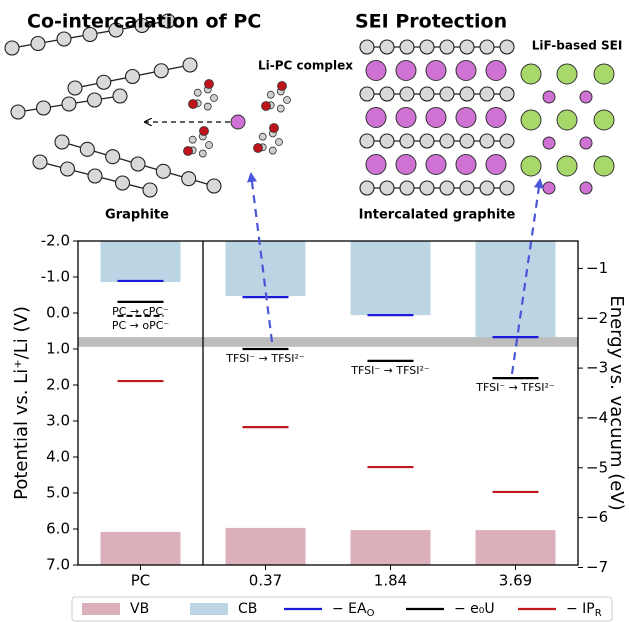 The height and width of the screenshot is (622, 629). What do you see at coordinates (328, 342) in the screenshot?
I see `reference-band` at bounding box center [328, 342].